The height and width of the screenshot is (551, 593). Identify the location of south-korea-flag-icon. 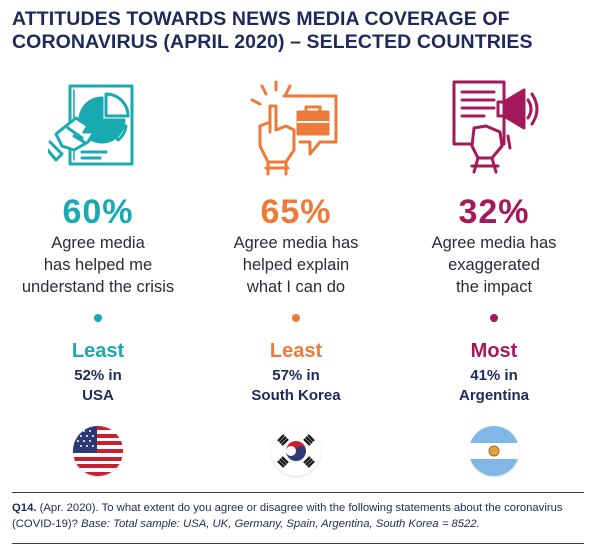
(296, 451).